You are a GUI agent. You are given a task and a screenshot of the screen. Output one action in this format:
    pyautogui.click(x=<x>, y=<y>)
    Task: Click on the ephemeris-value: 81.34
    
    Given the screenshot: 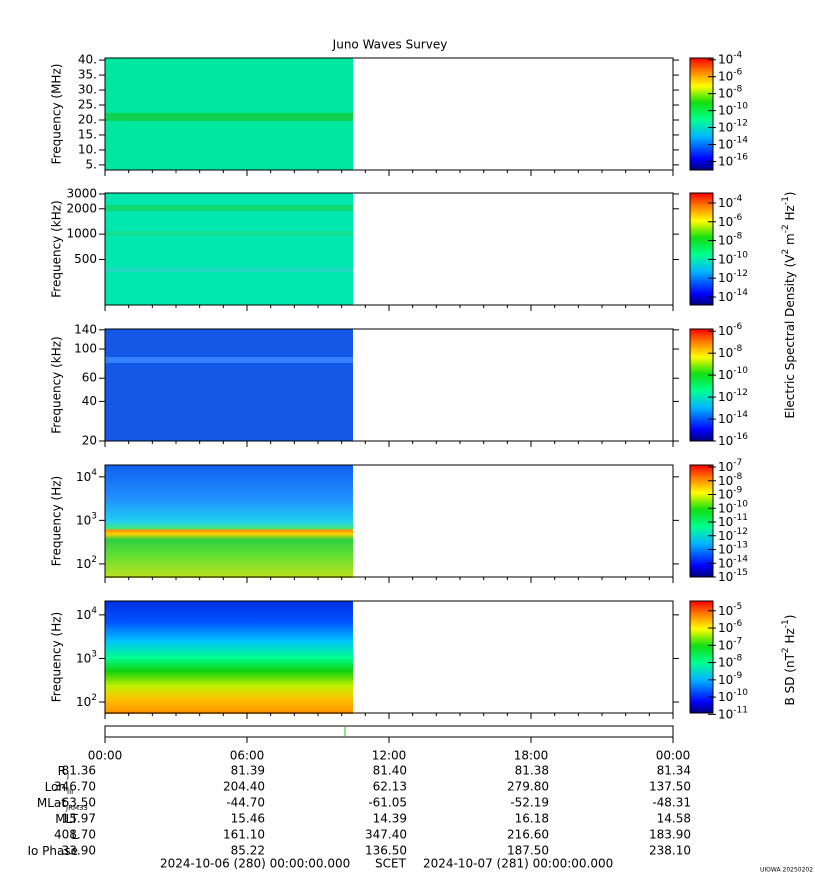 What is the action you would take?
    pyautogui.click(x=674, y=771)
    